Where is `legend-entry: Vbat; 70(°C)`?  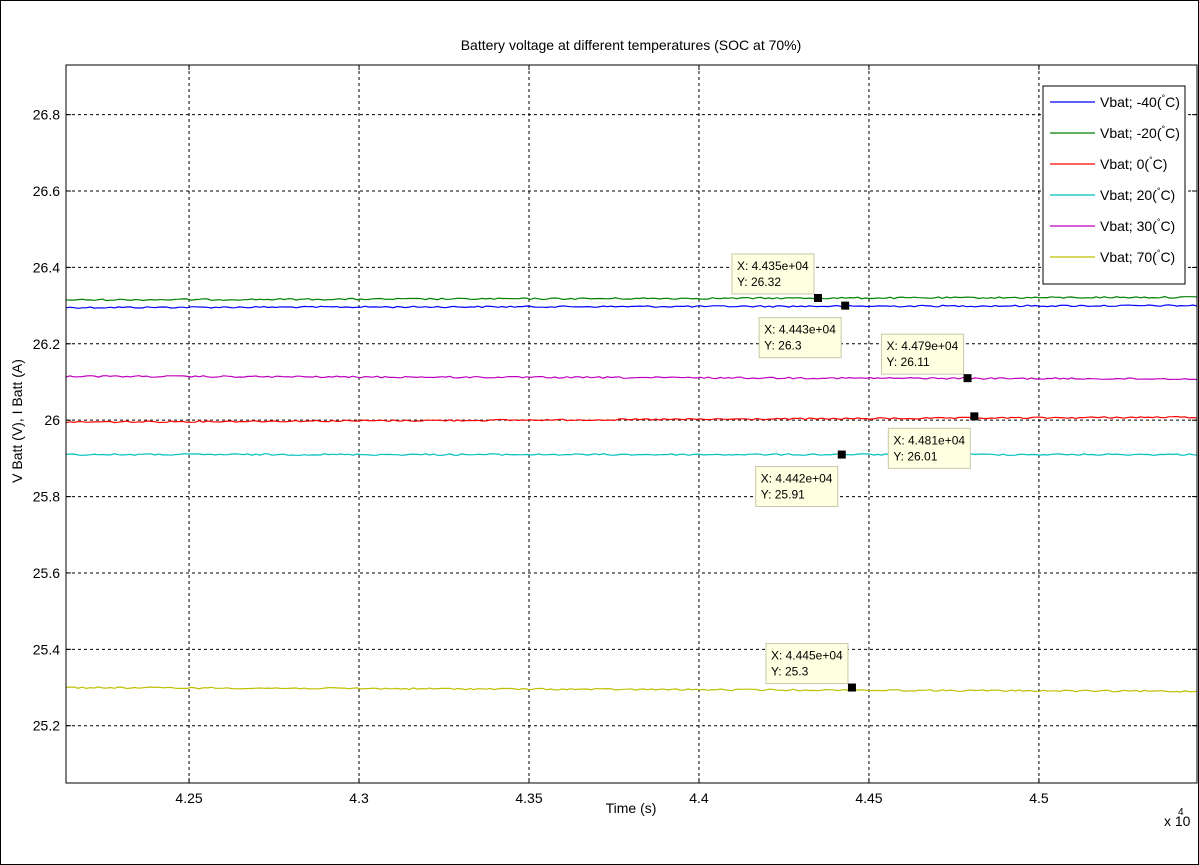 legend-entry: Vbat; 70(°C) is located at coordinates (1112, 256).